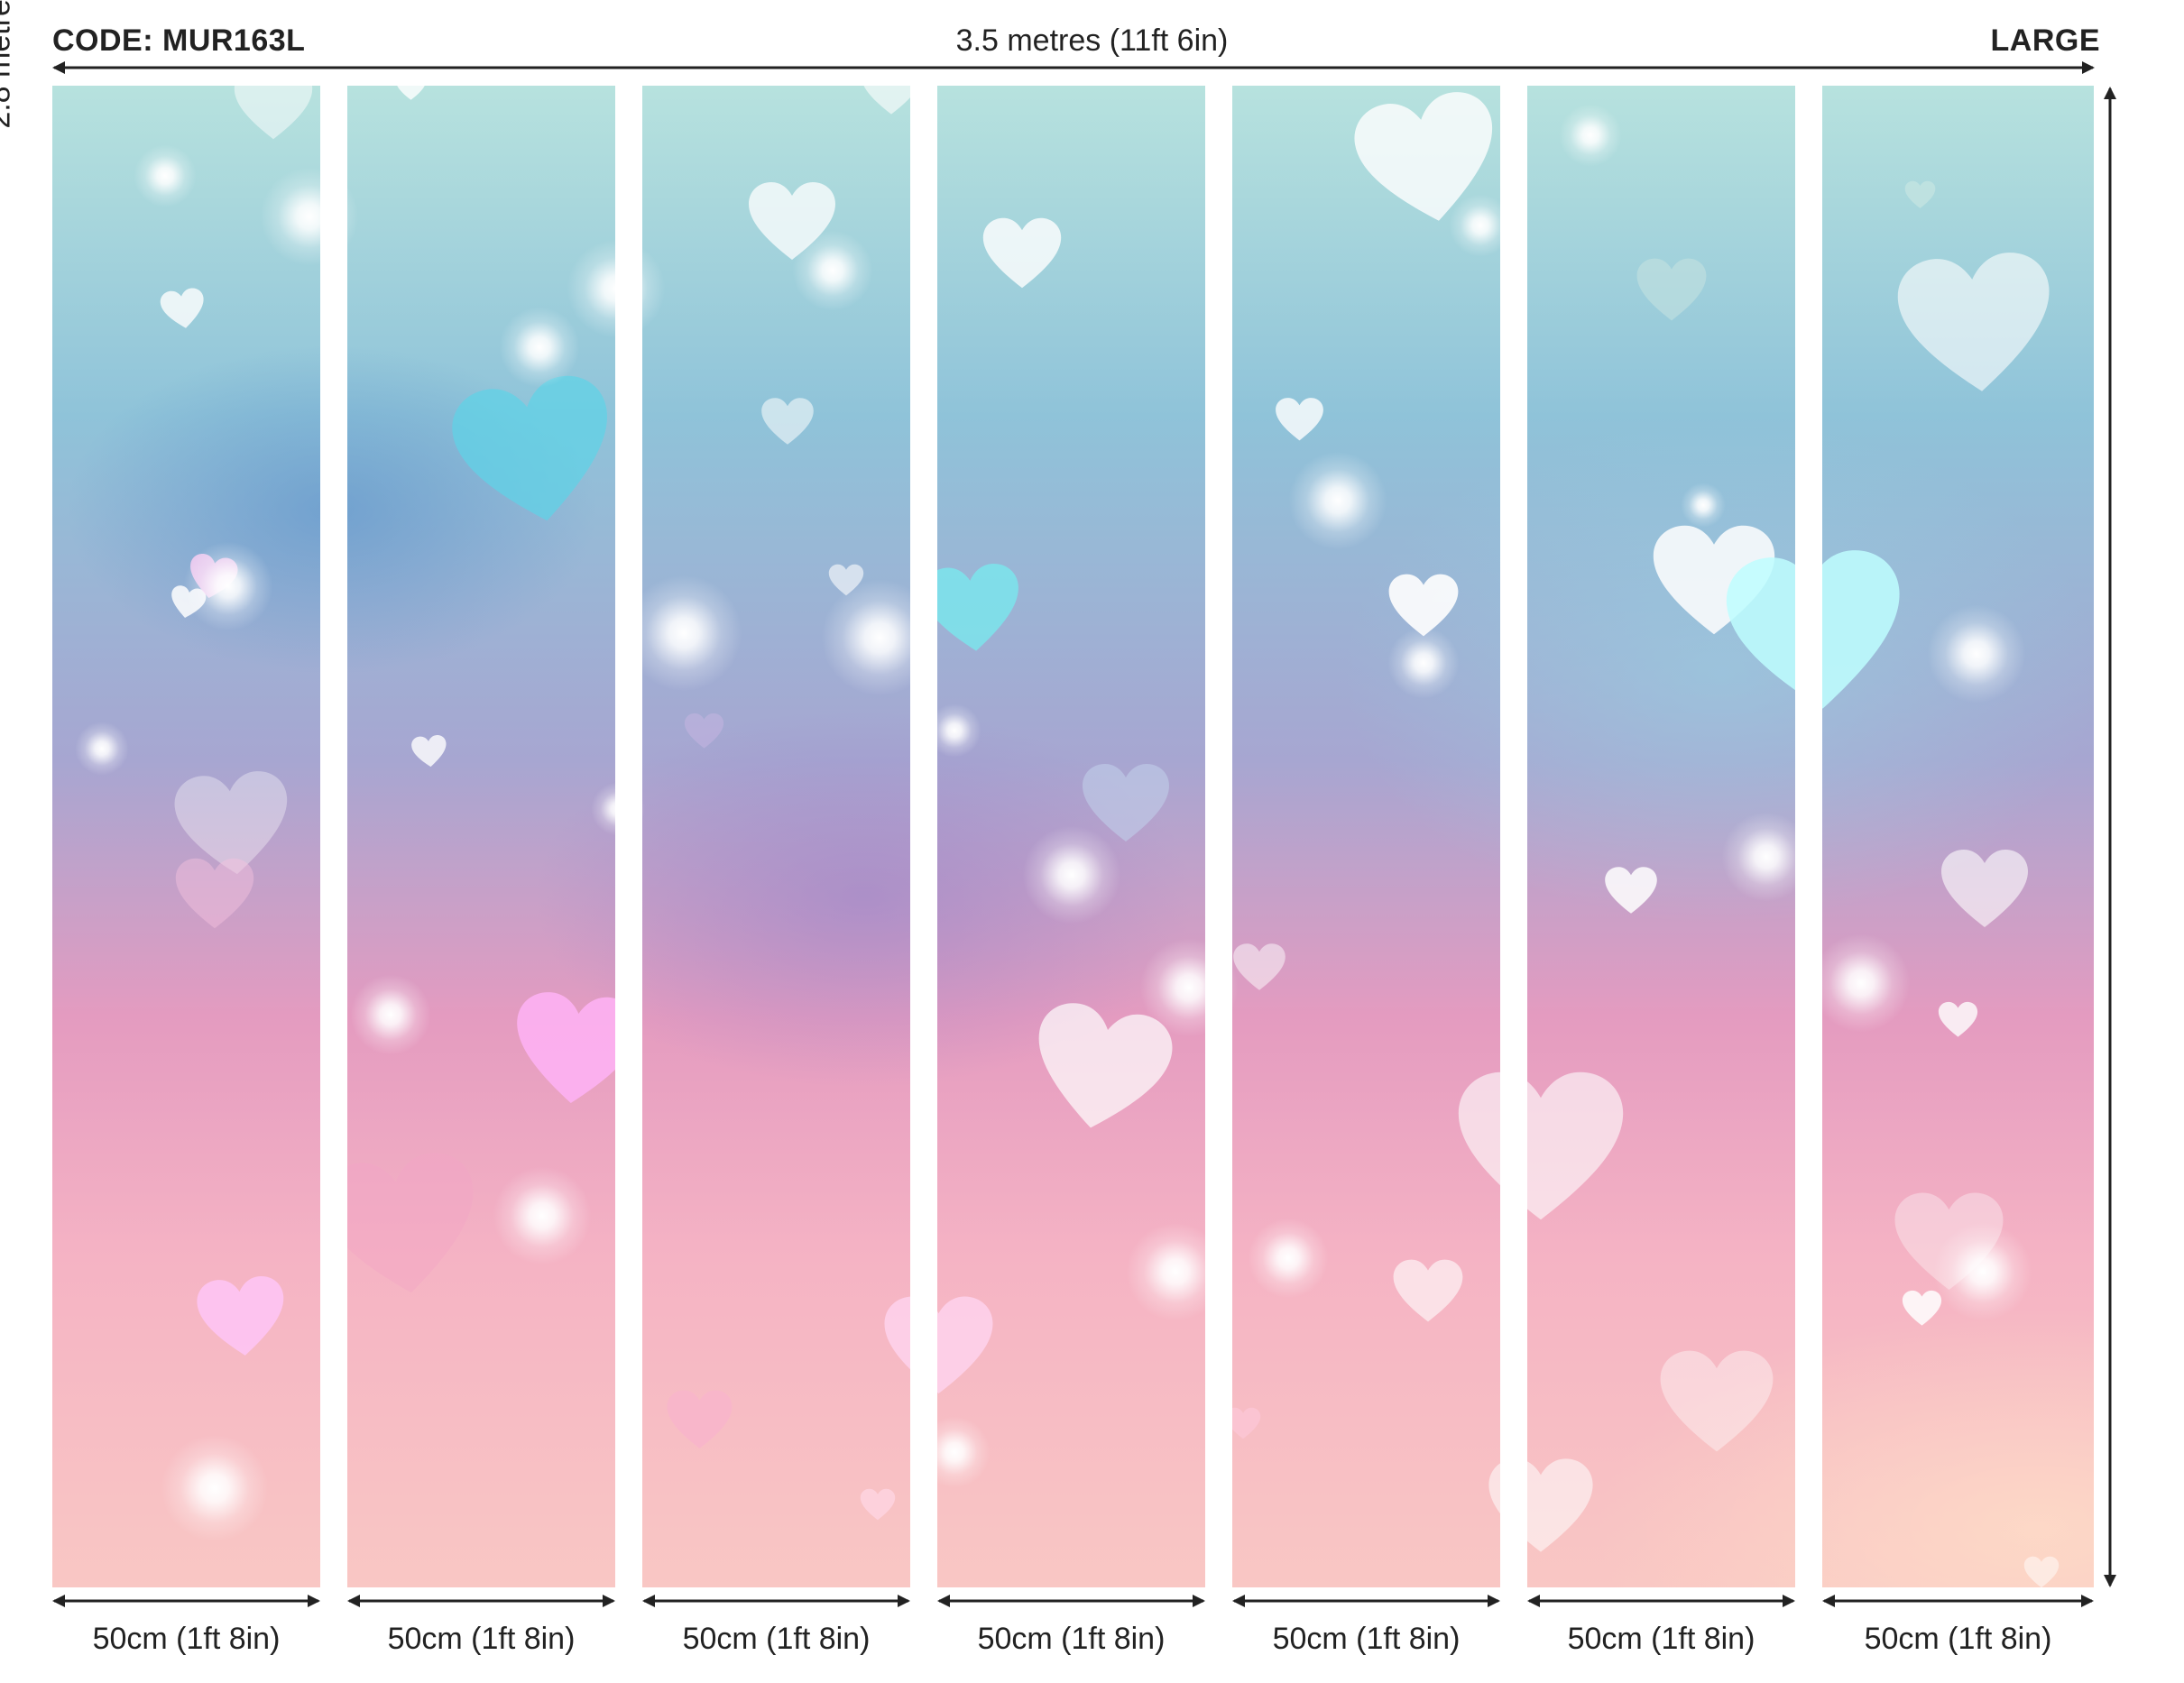 This screenshot has width=2184, height=1683. I want to click on total-width-label: 3.5 metres (11ft 6in), so click(1092, 40).